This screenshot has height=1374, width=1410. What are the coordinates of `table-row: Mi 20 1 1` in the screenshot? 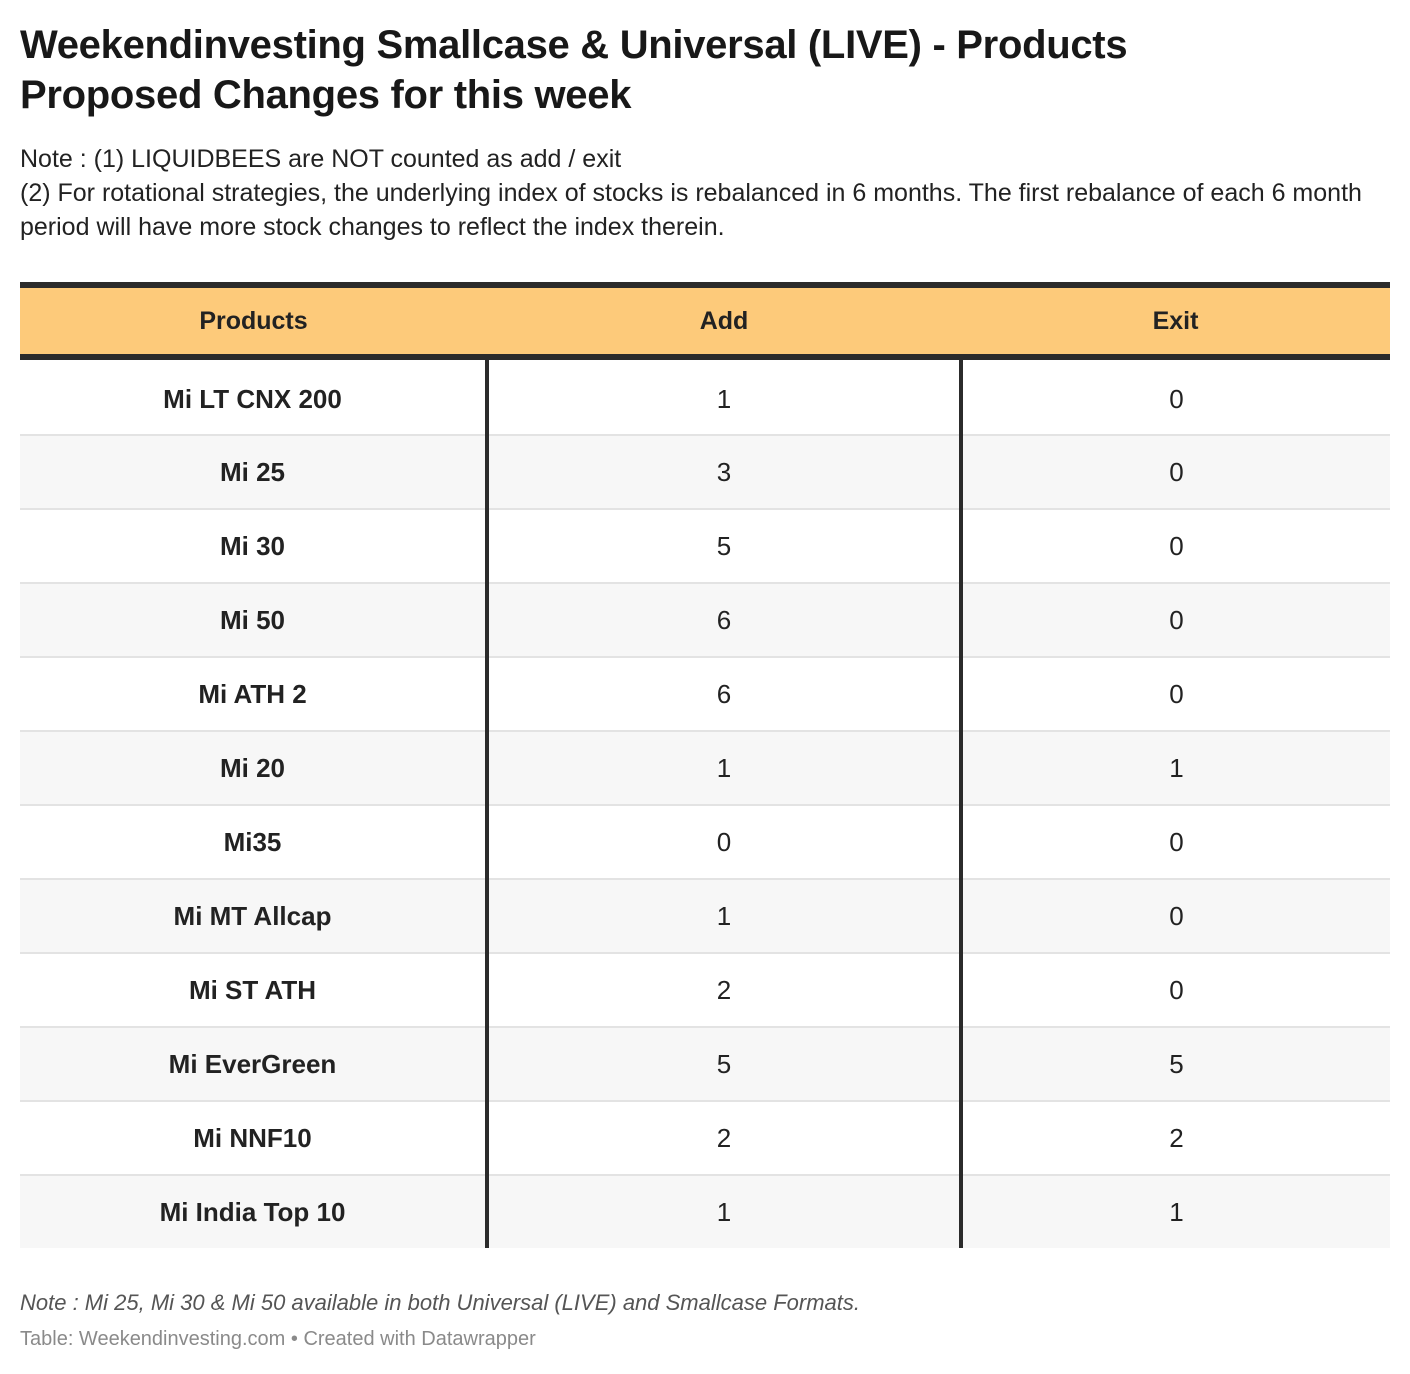 It's located at (705, 768).